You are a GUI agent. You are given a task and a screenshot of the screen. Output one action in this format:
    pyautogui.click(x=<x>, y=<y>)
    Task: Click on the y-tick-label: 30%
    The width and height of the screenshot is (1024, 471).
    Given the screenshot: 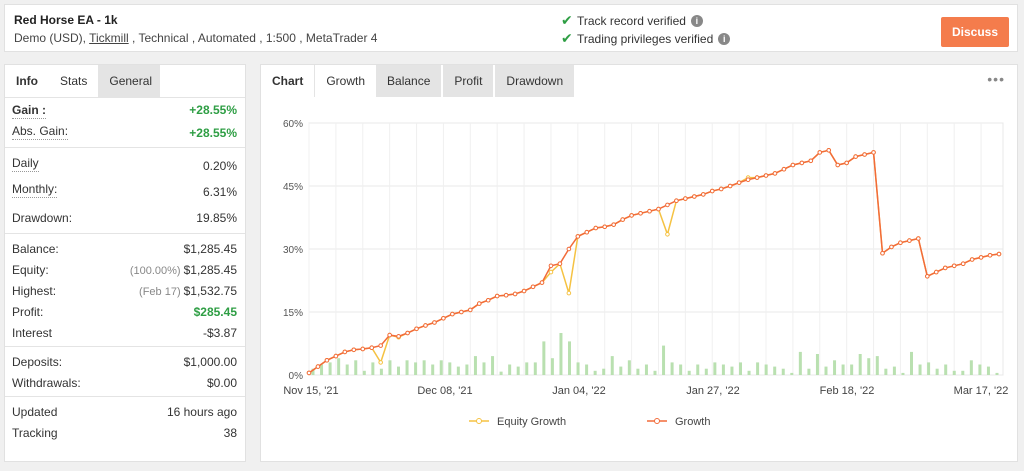 What is the action you would take?
    pyautogui.click(x=293, y=250)
    